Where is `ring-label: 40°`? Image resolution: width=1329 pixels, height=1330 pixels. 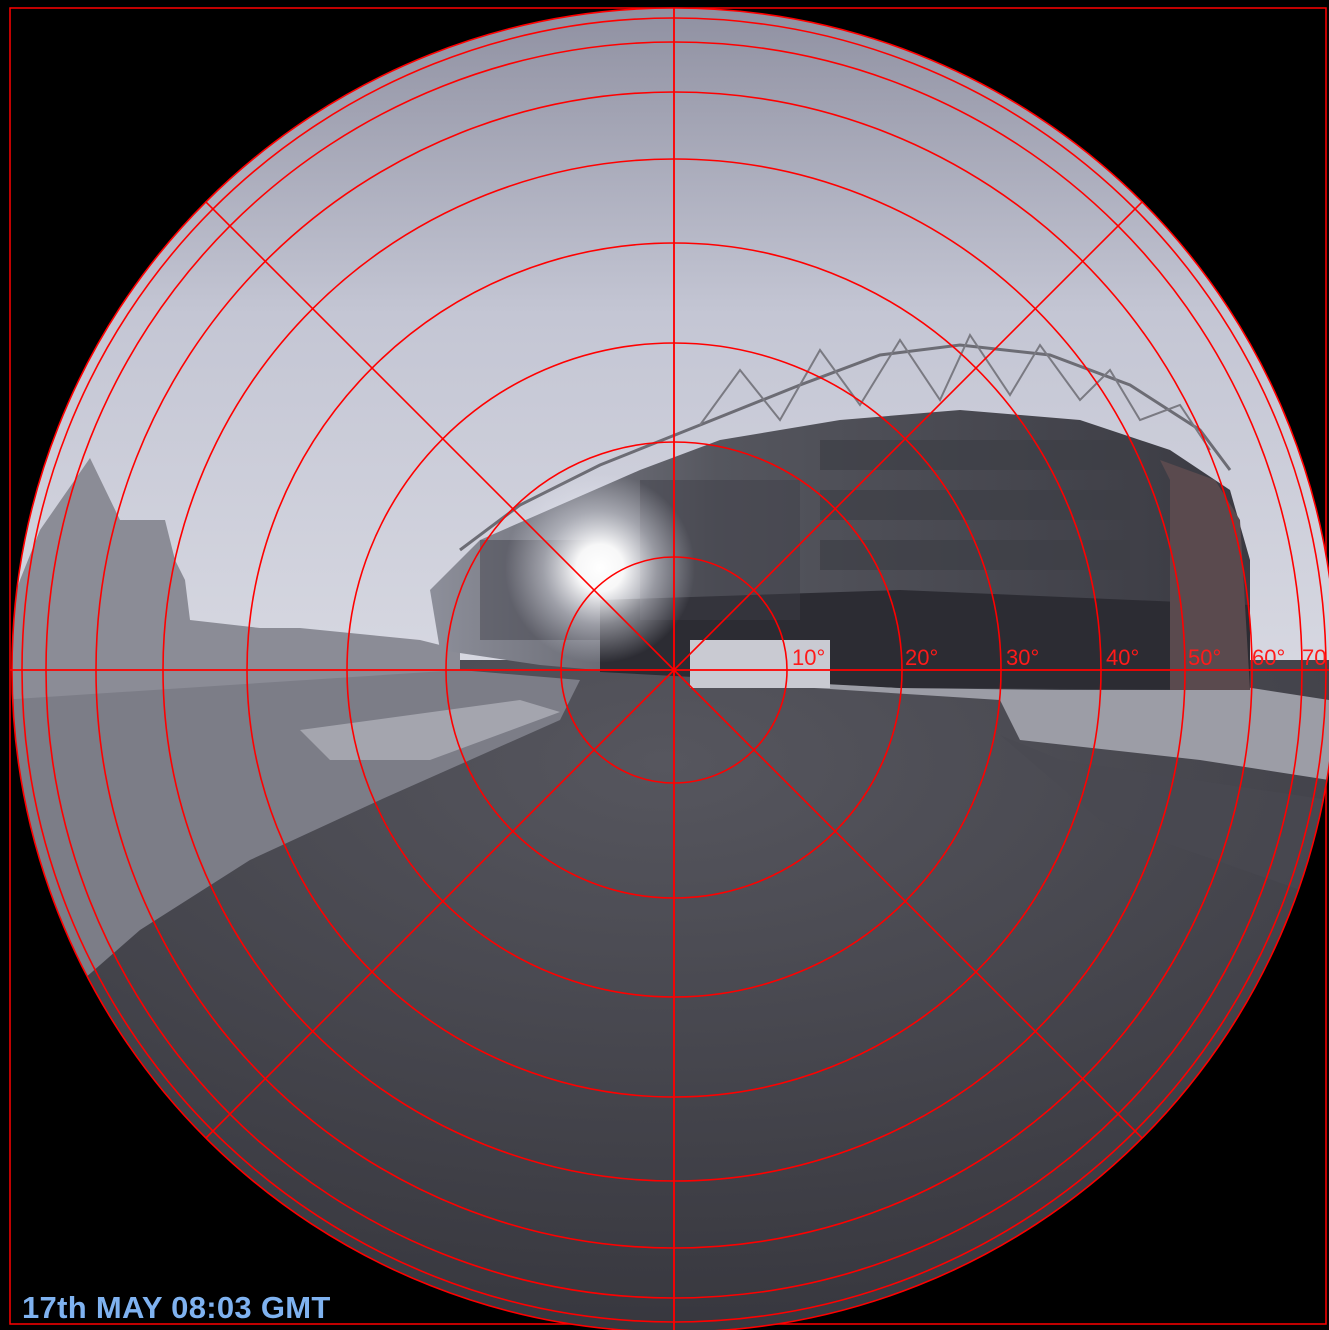
ring-label: 40° is located at coordinates (1122, 657).